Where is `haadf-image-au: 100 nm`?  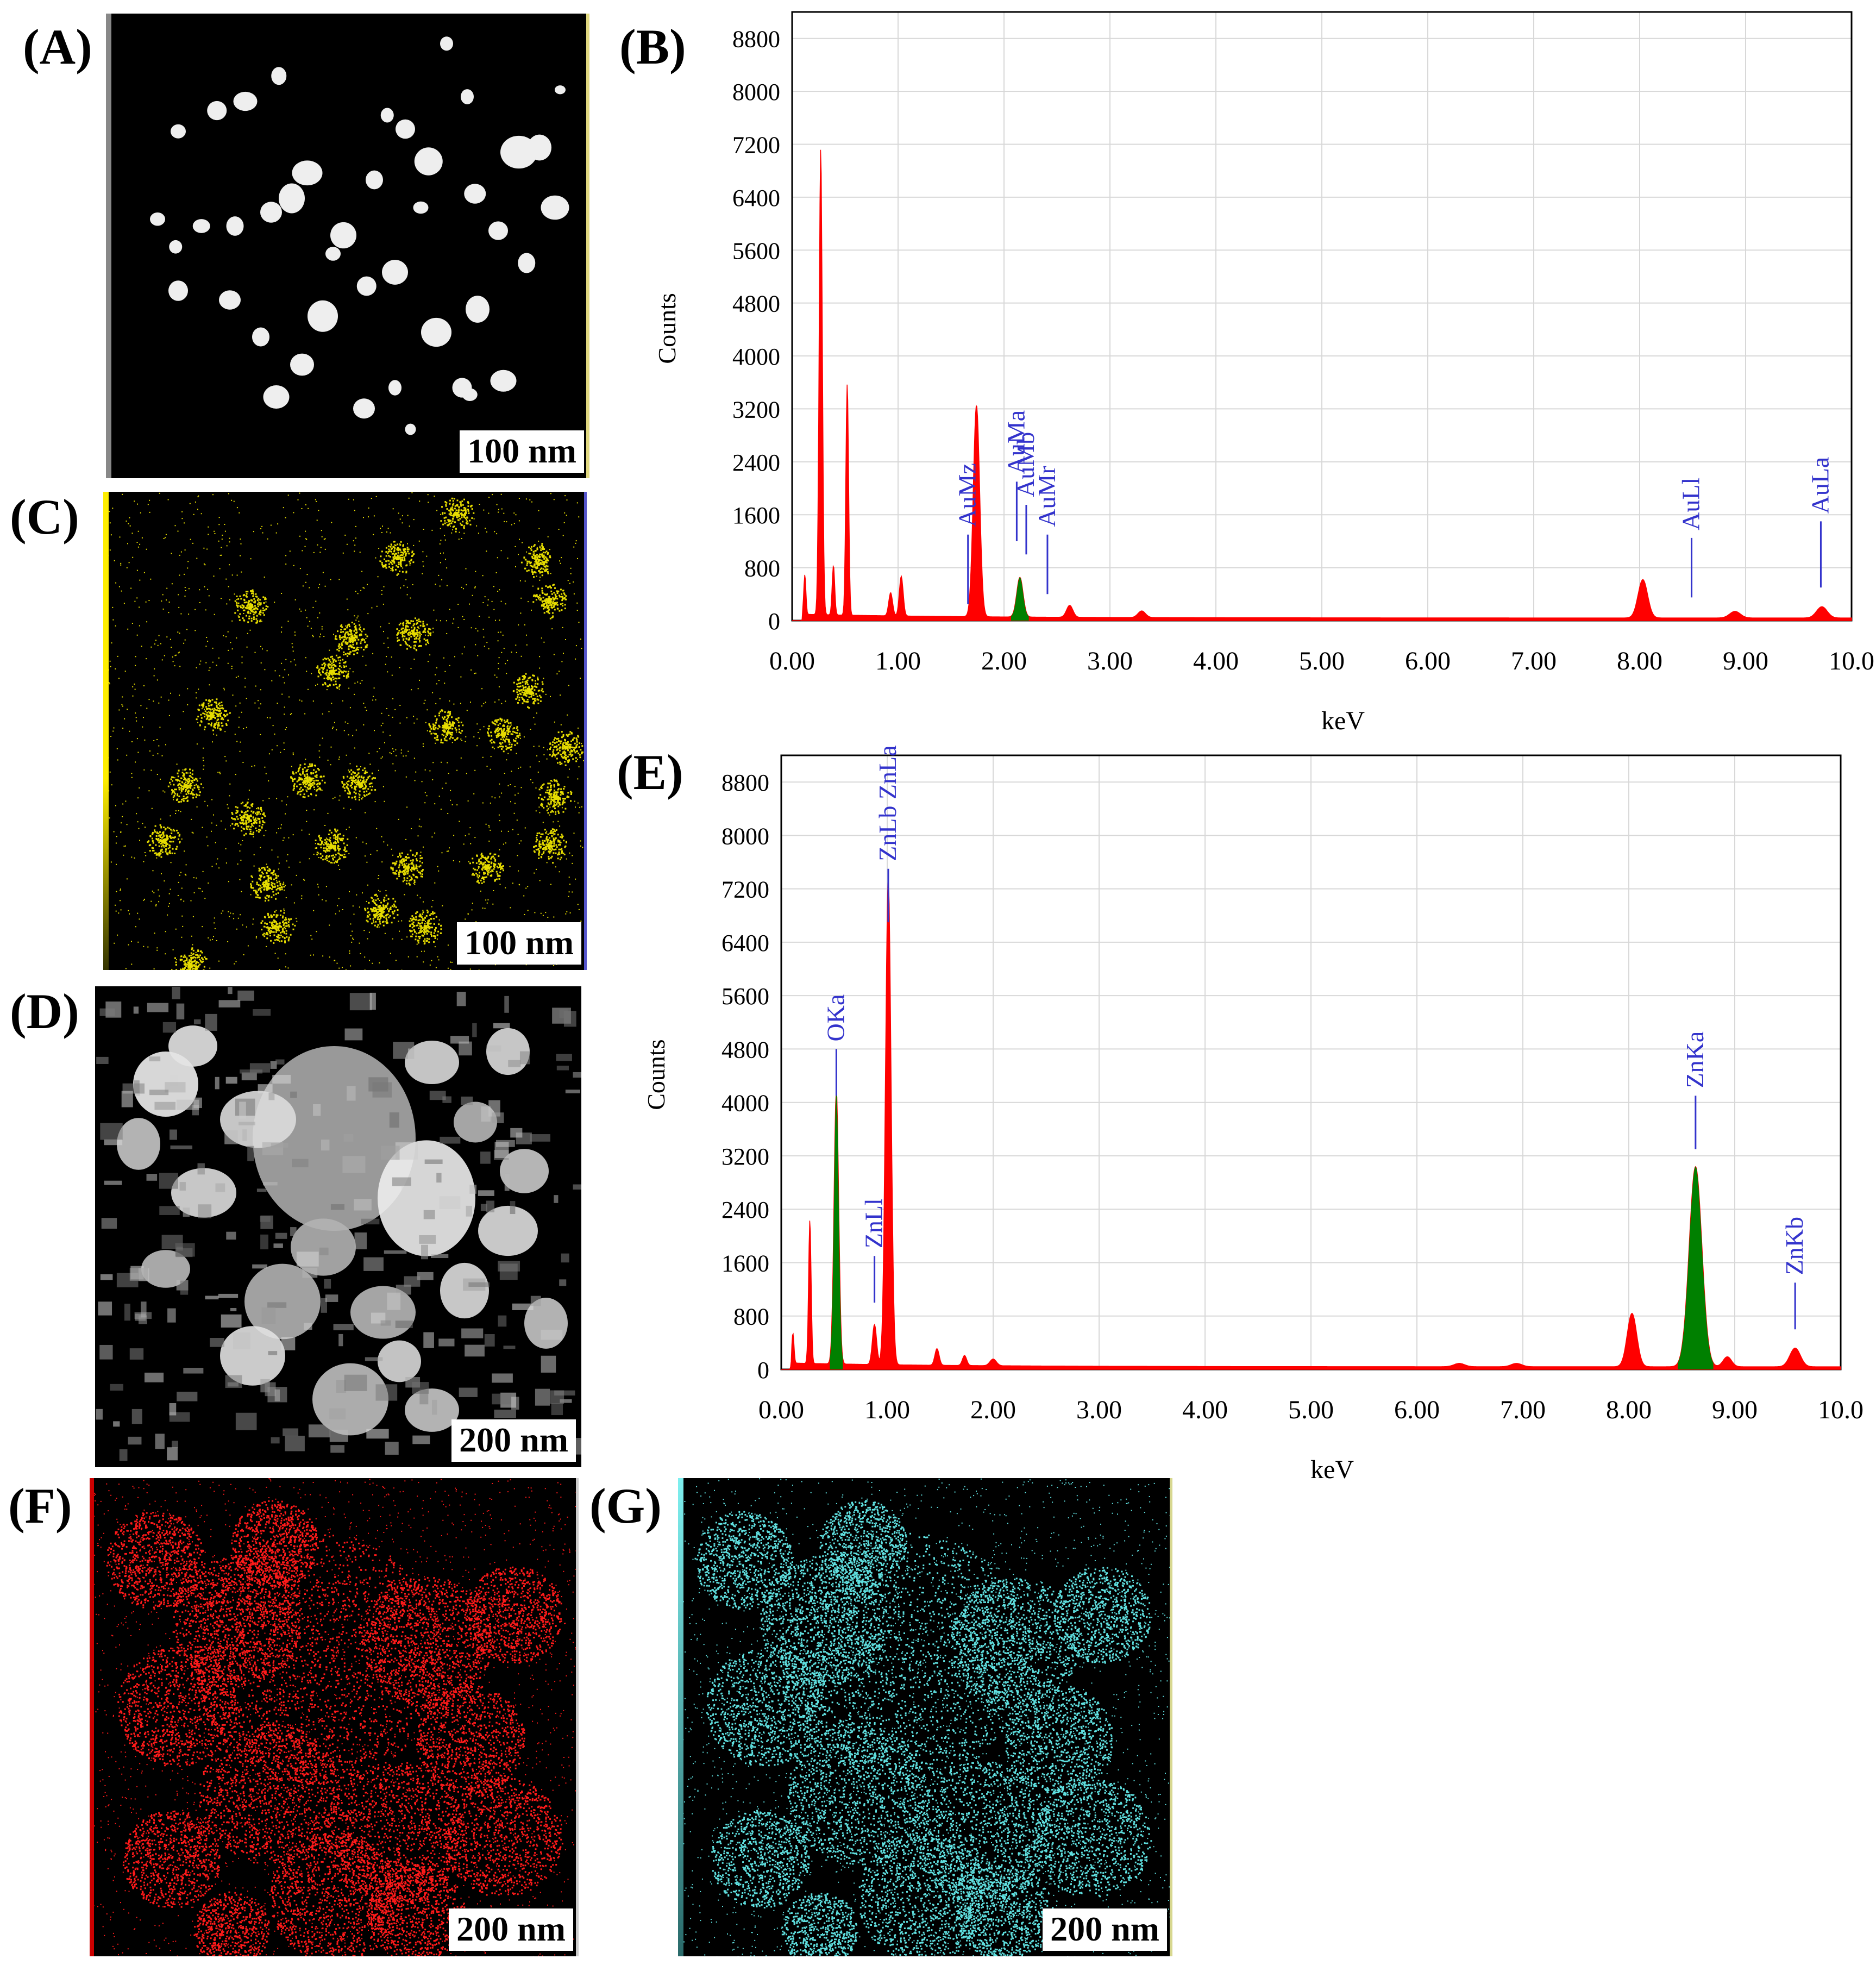 haadf-image-au: 100 nm is located at coordinates (347, 246).